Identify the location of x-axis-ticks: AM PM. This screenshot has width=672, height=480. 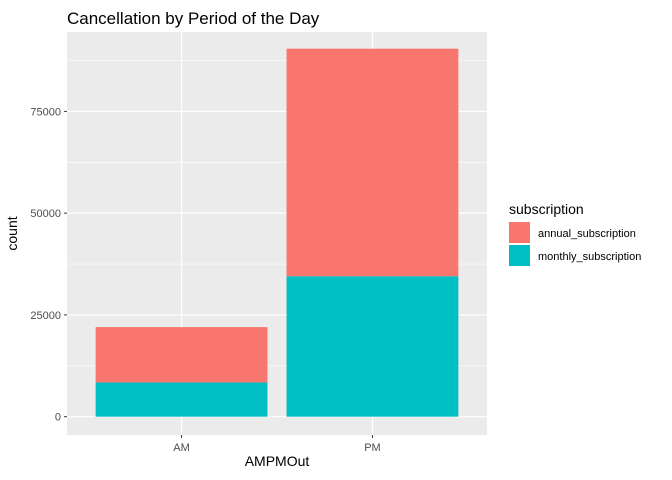
(277, 444).